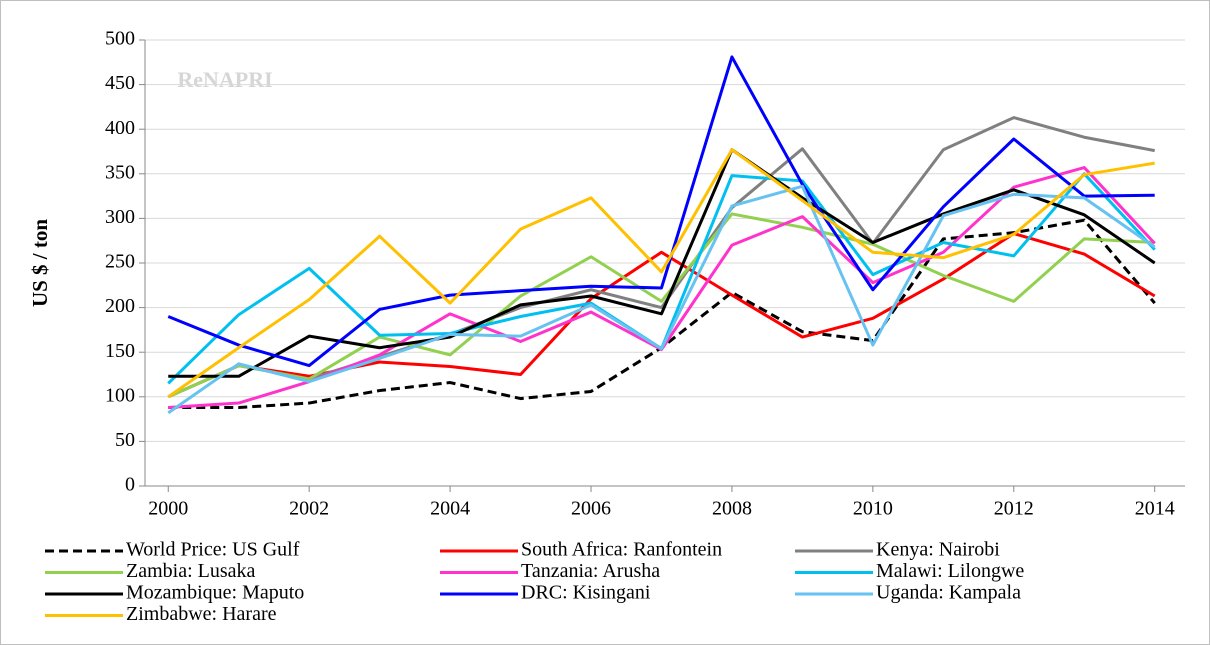  I want to click on y-tick-label: 150, so click(120, 351).